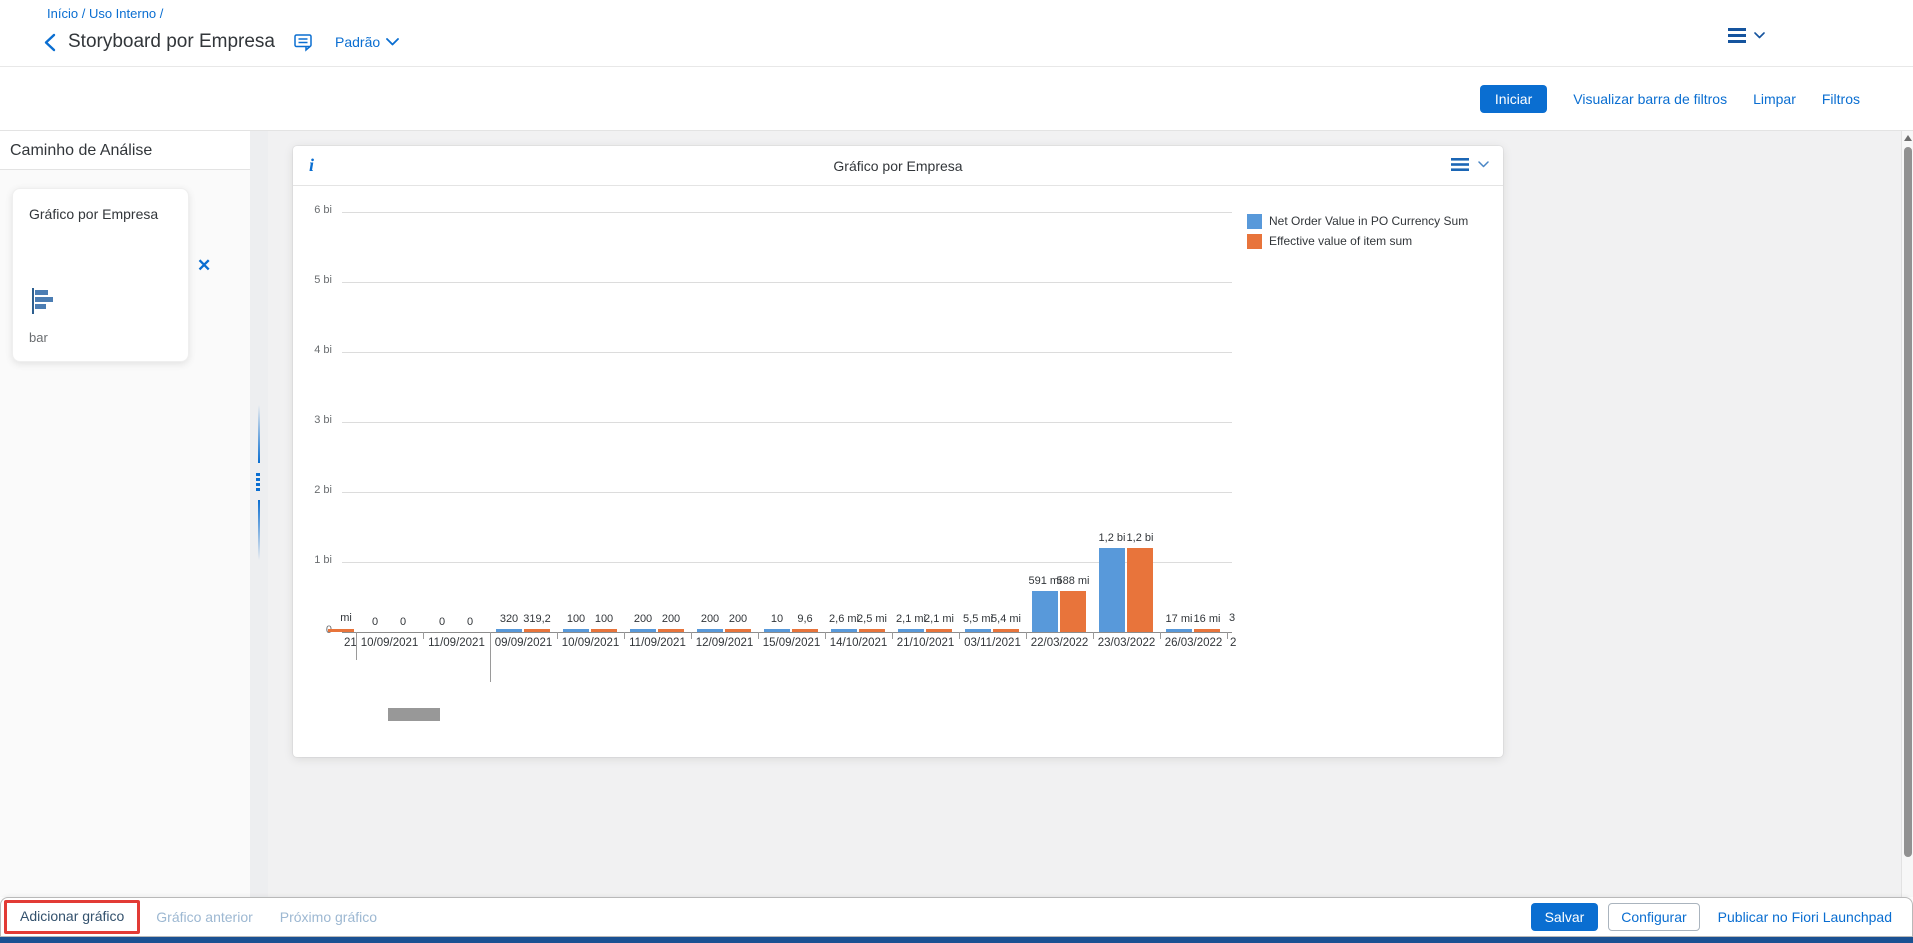 The height and width of the screenshot is (943, 1913). What do you see at coordinates (777, 618) in the screenshot?
I see `bar-value-label: 10` at bounding box center [777, 618].